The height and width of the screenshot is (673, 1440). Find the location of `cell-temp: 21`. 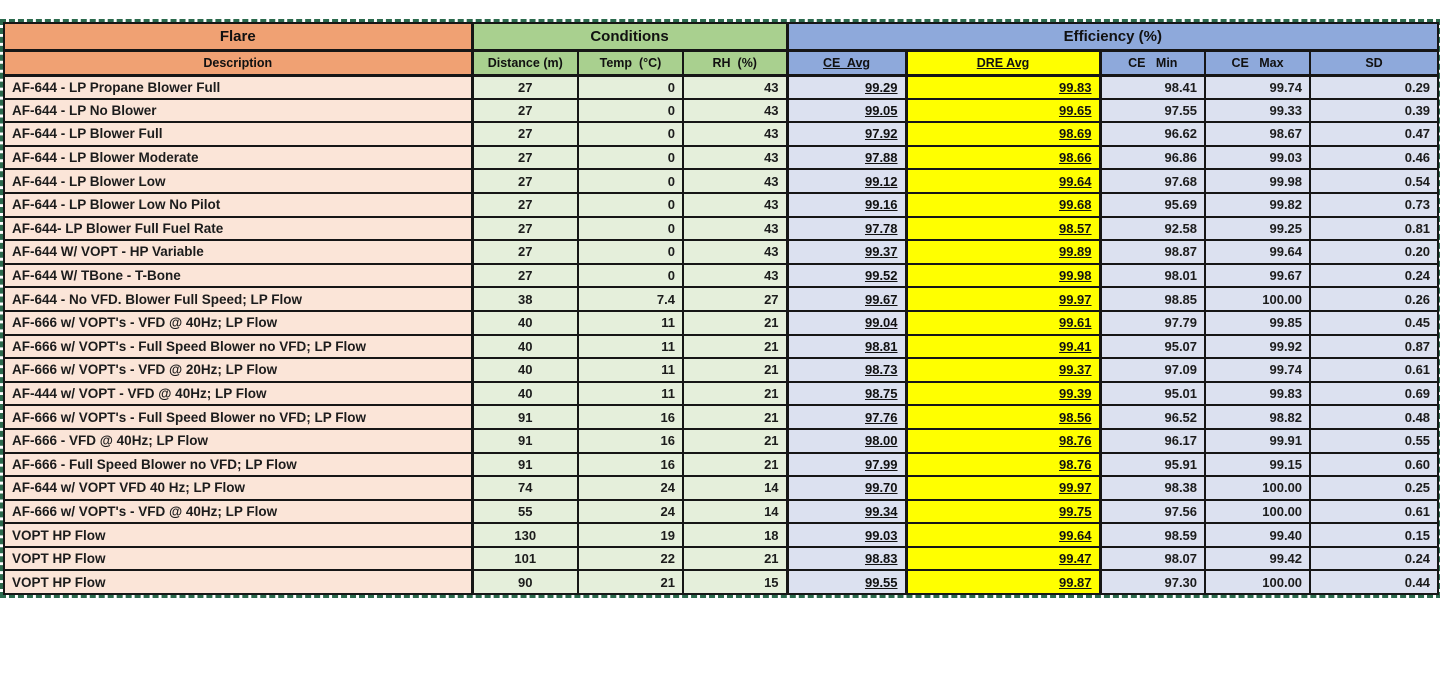

cell-temp: 21 is located at coordinates (630, 582).